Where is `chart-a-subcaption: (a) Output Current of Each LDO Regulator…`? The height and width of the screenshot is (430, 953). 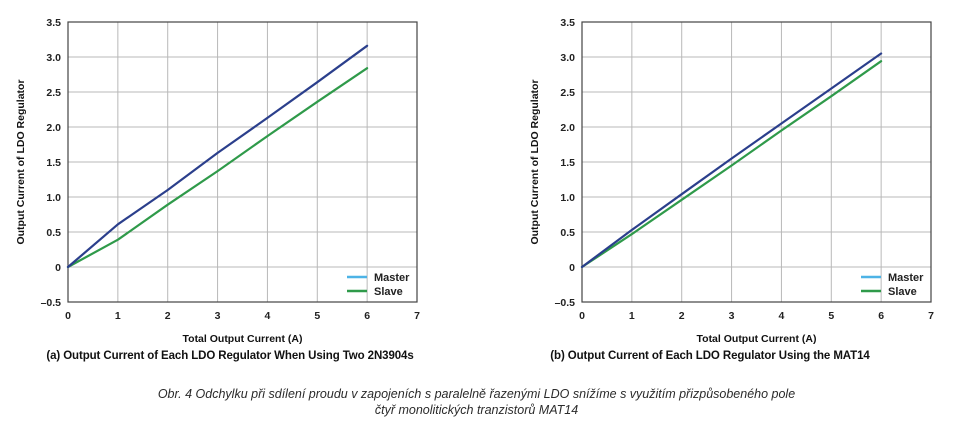
chart-a-subcaption: (a) Output Current of Each LDO Regulator… is located at coordinates (230, 356).